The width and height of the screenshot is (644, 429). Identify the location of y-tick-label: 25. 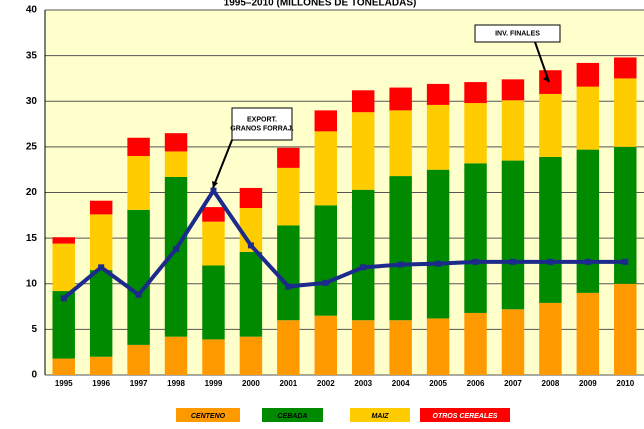
(32, 147).